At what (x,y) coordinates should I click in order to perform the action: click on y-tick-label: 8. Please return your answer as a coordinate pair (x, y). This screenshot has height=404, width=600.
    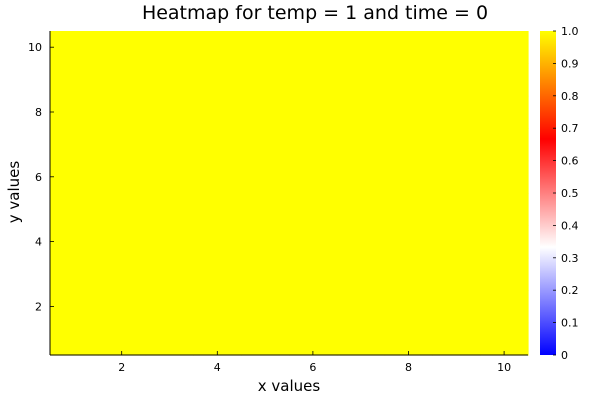
    Looking at the image, I should click on (38, 112).